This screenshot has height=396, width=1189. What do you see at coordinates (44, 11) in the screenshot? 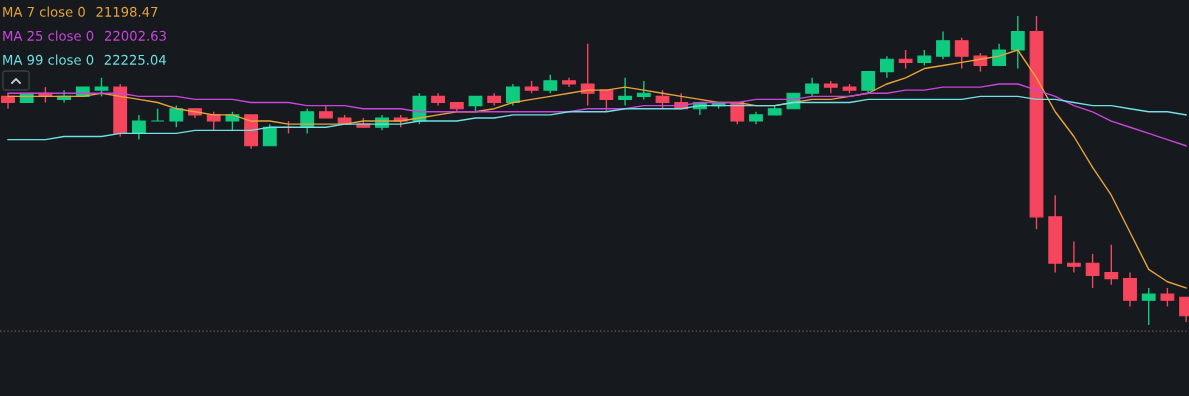
I see `text: MA 7 close 0` at bounding box center [44, 11].